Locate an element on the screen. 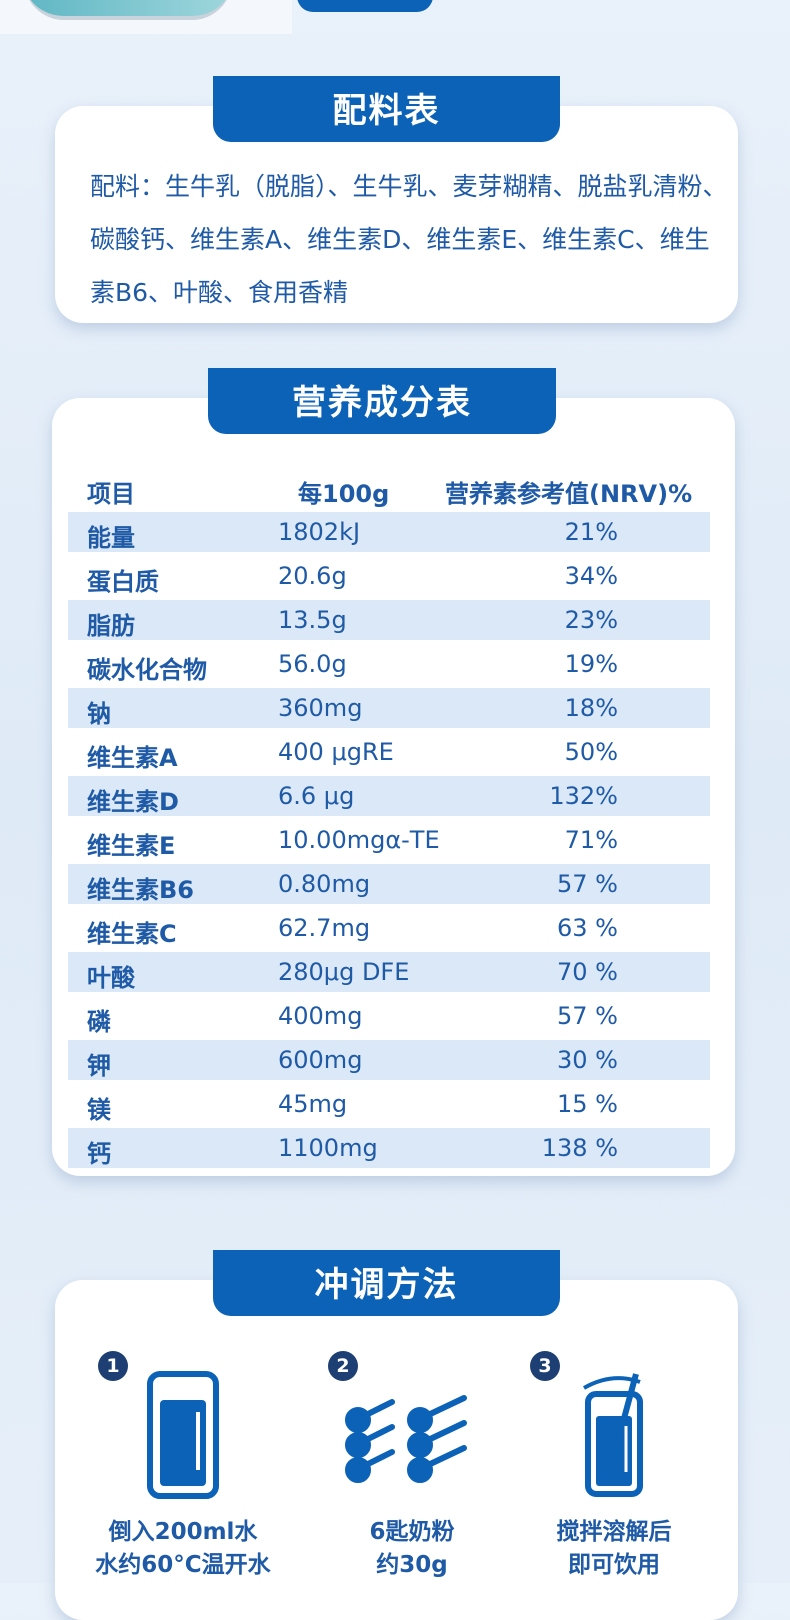 The image size is (790, 1620). table-cell: 磷 is located at coordinates (99, 1022).